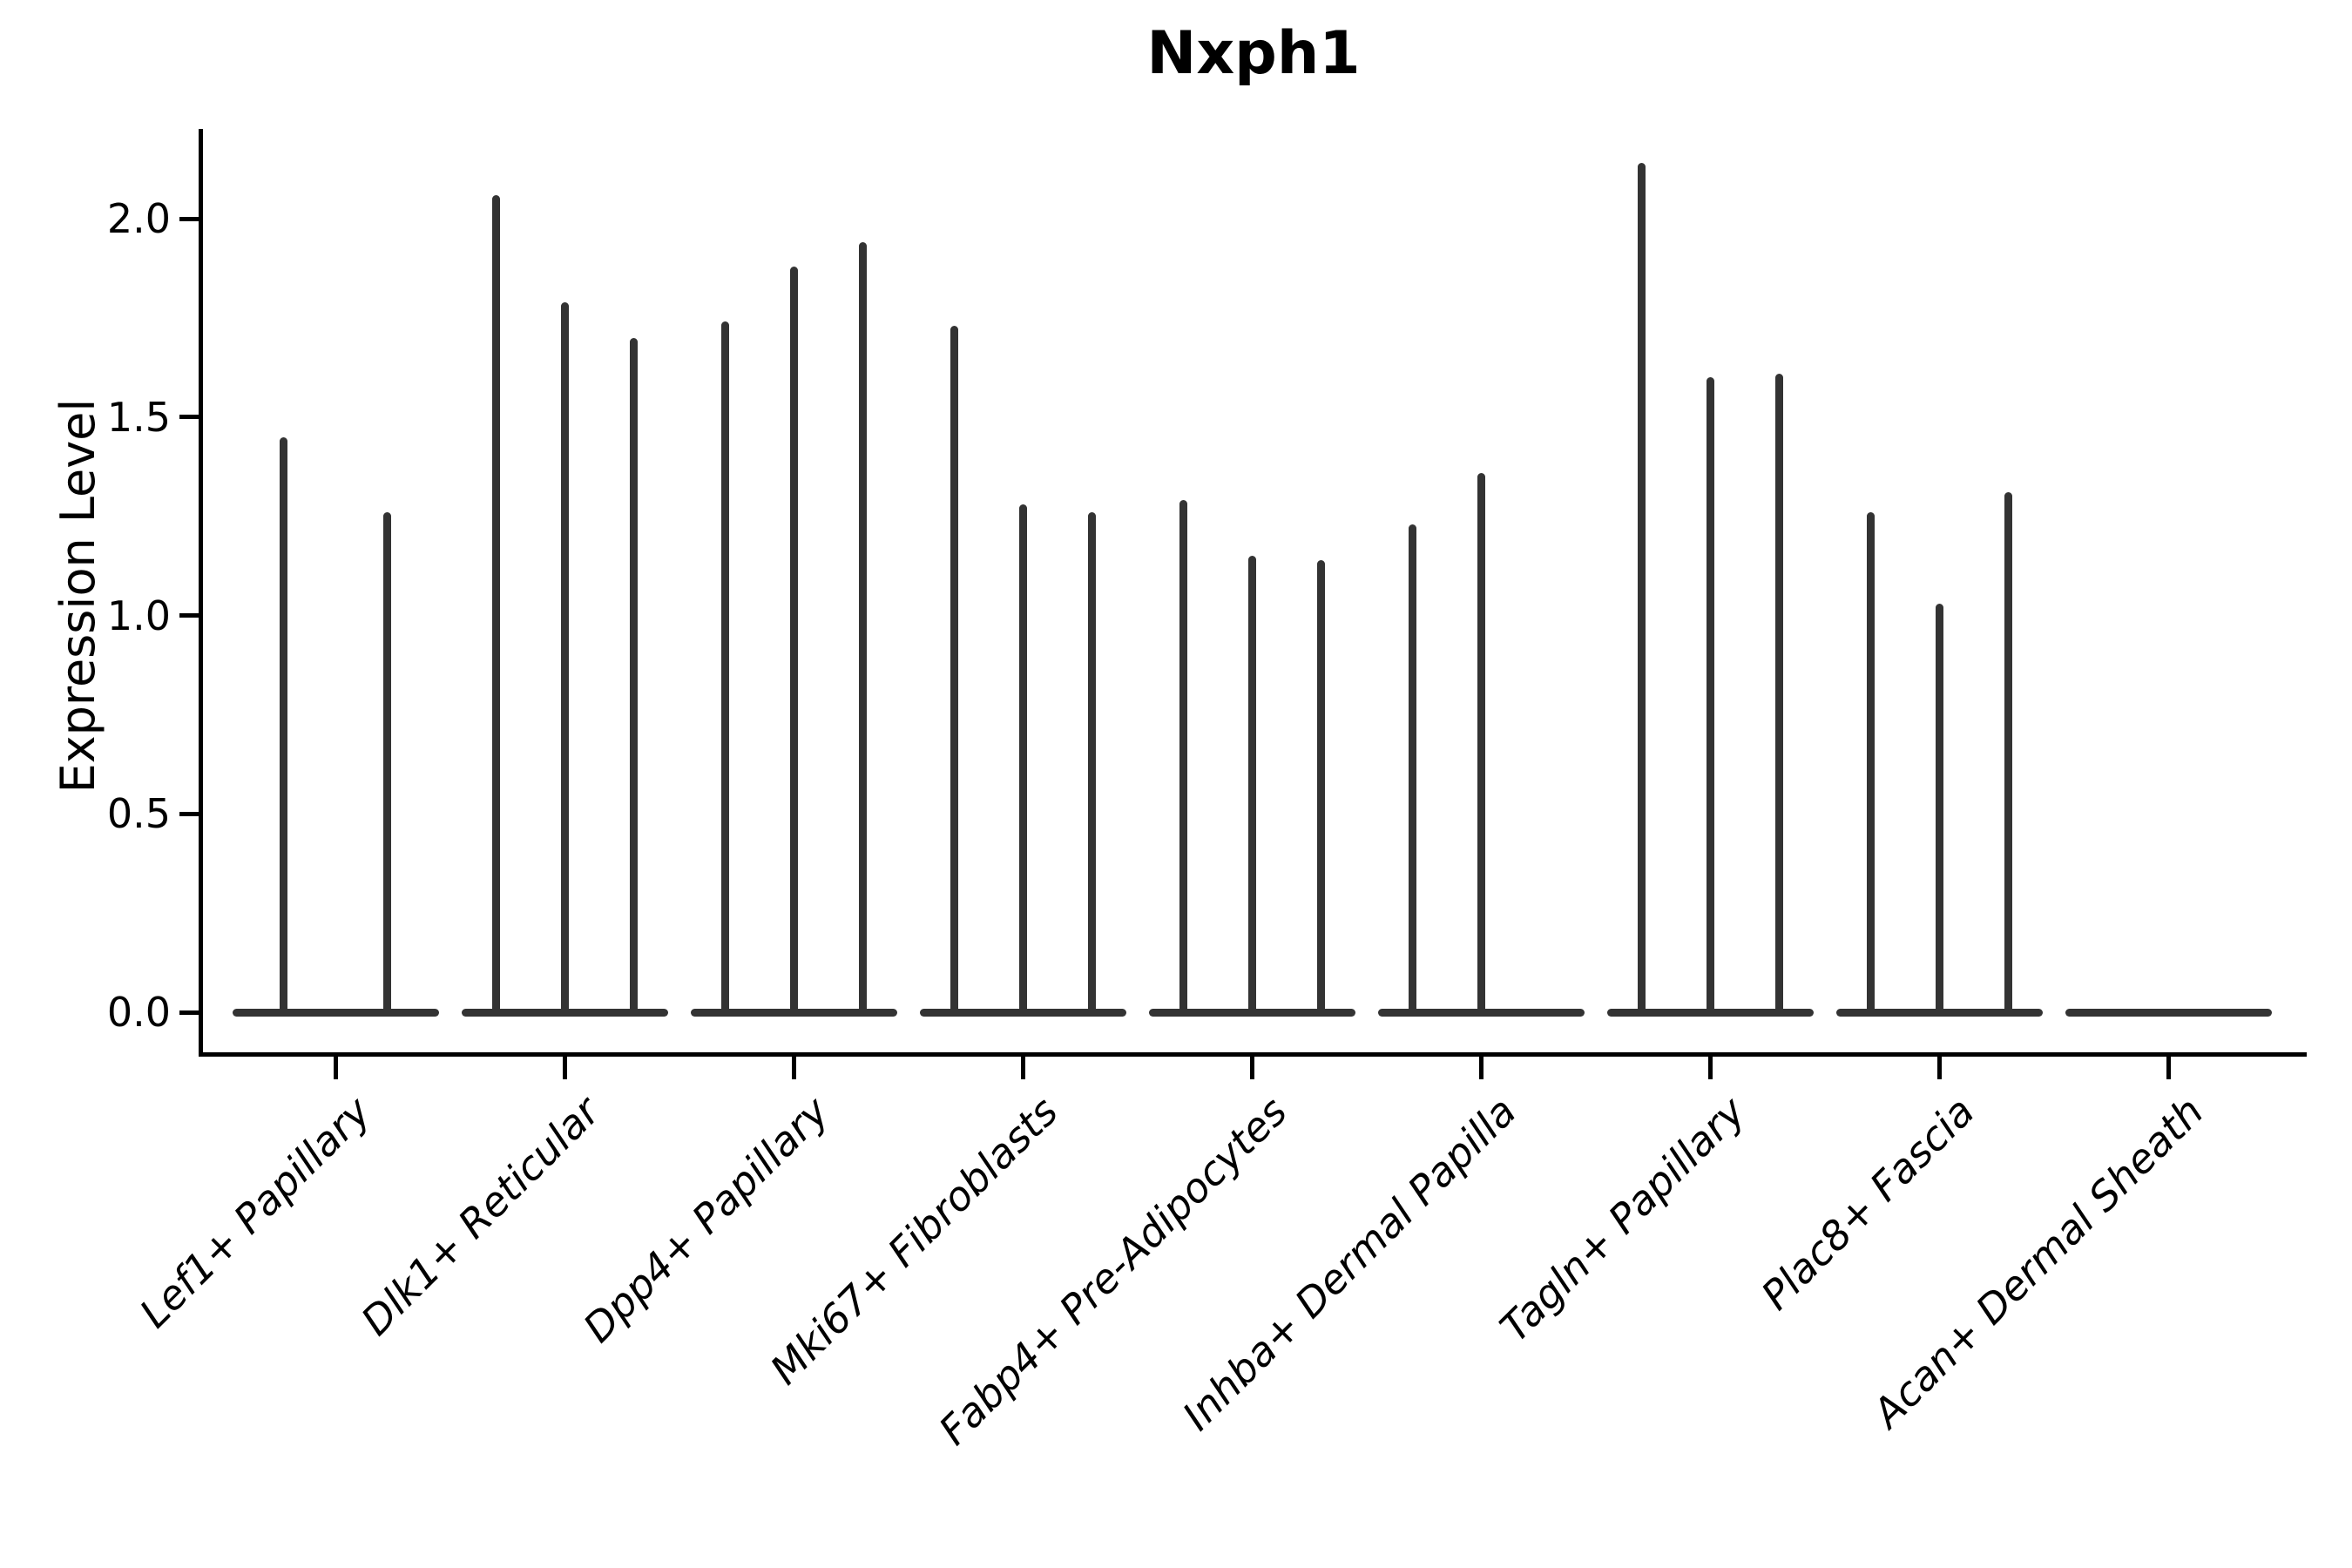 The width and height of the screenshot is (2352, 1568). I want to click on x-tick-label: Fabp4+ Pre-Adipocytes, so click(1113, 1271).